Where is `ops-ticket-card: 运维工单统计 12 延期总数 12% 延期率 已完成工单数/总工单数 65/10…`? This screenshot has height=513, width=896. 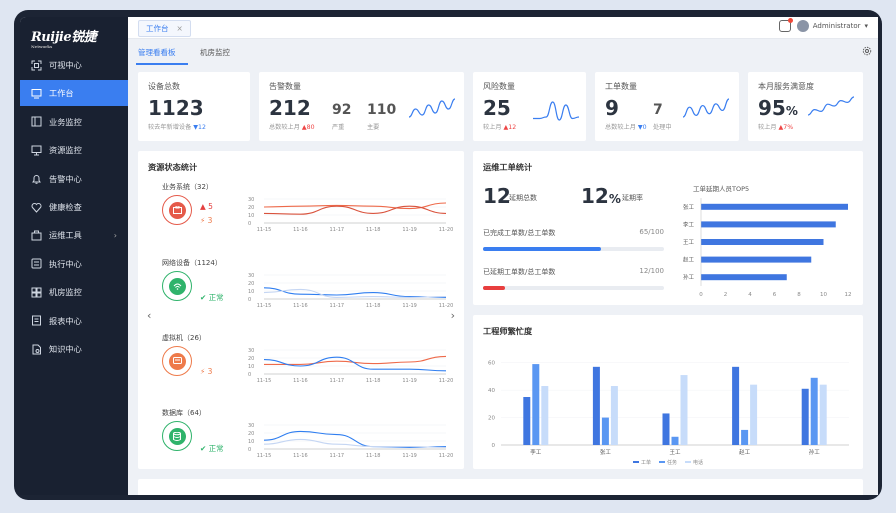 ops-ticket-card: 运维工单统计 12 延期总数 12% 延期率 已完成工单数/总工单数 65/10… is located at coordinates (668, 228).